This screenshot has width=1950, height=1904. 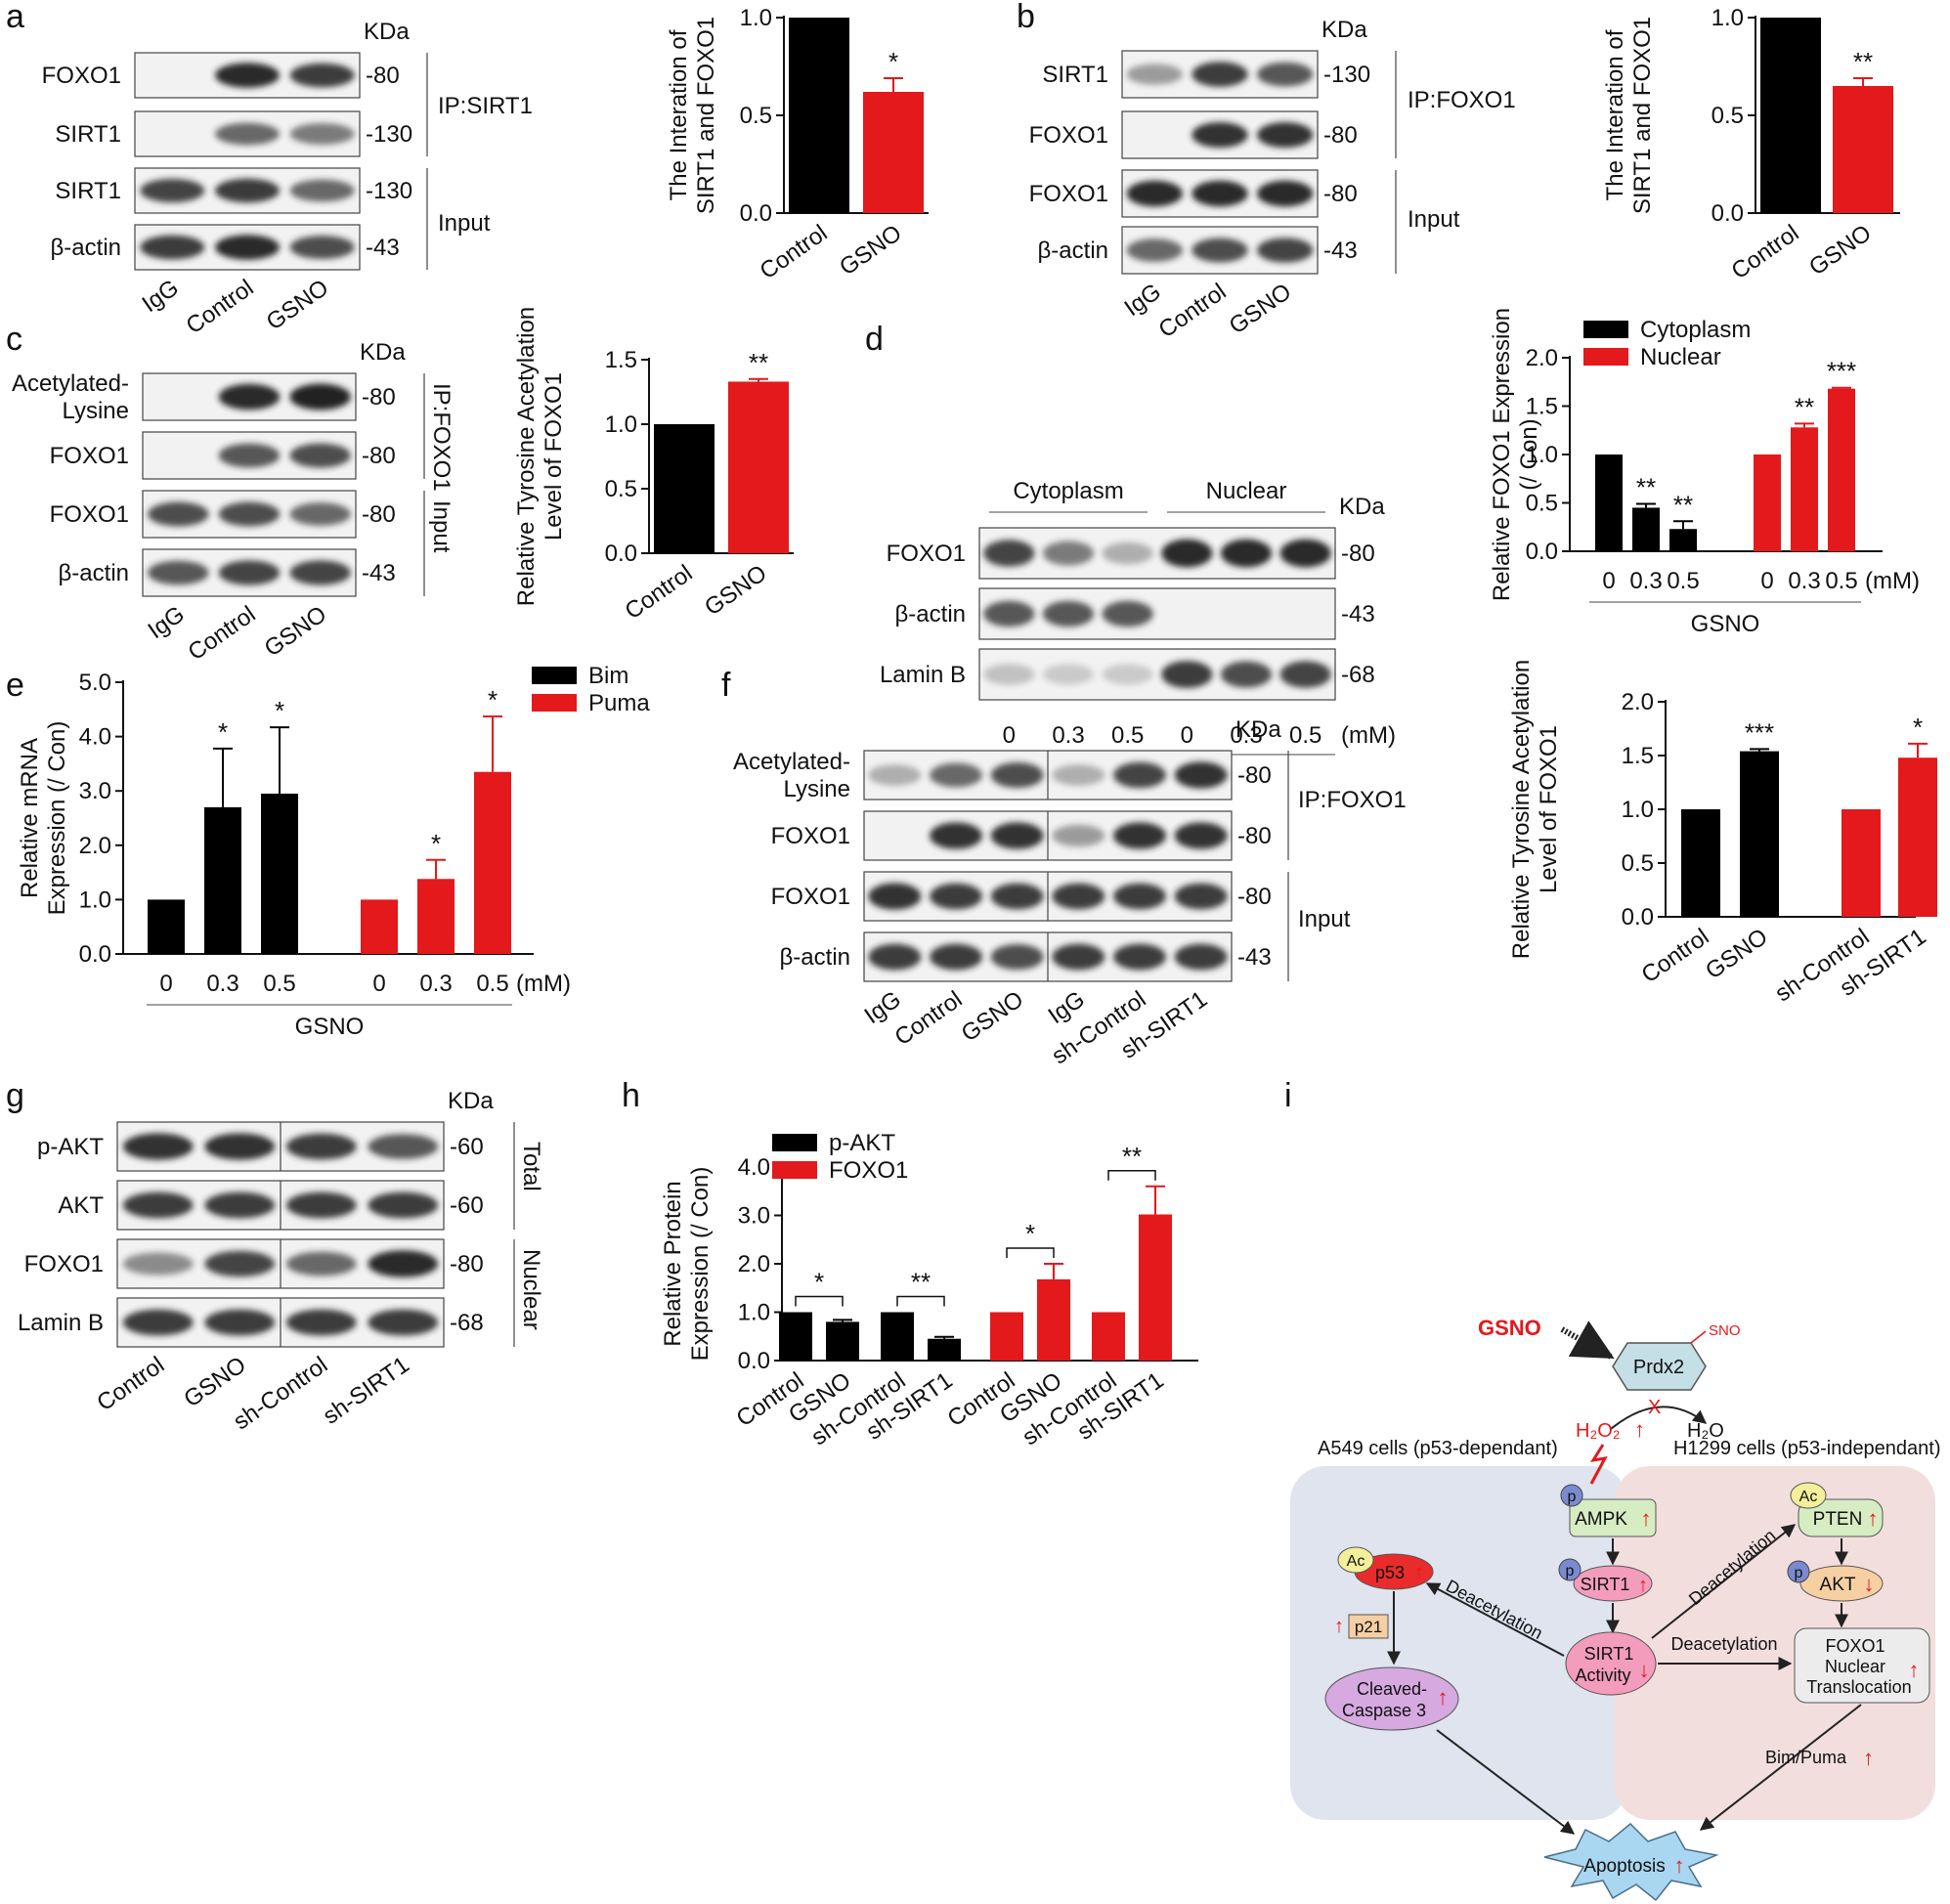 What do you see at coordinates (794, 1142) in the screenshot?
I see `legend-swatch` at bounding box center [794, 1142].